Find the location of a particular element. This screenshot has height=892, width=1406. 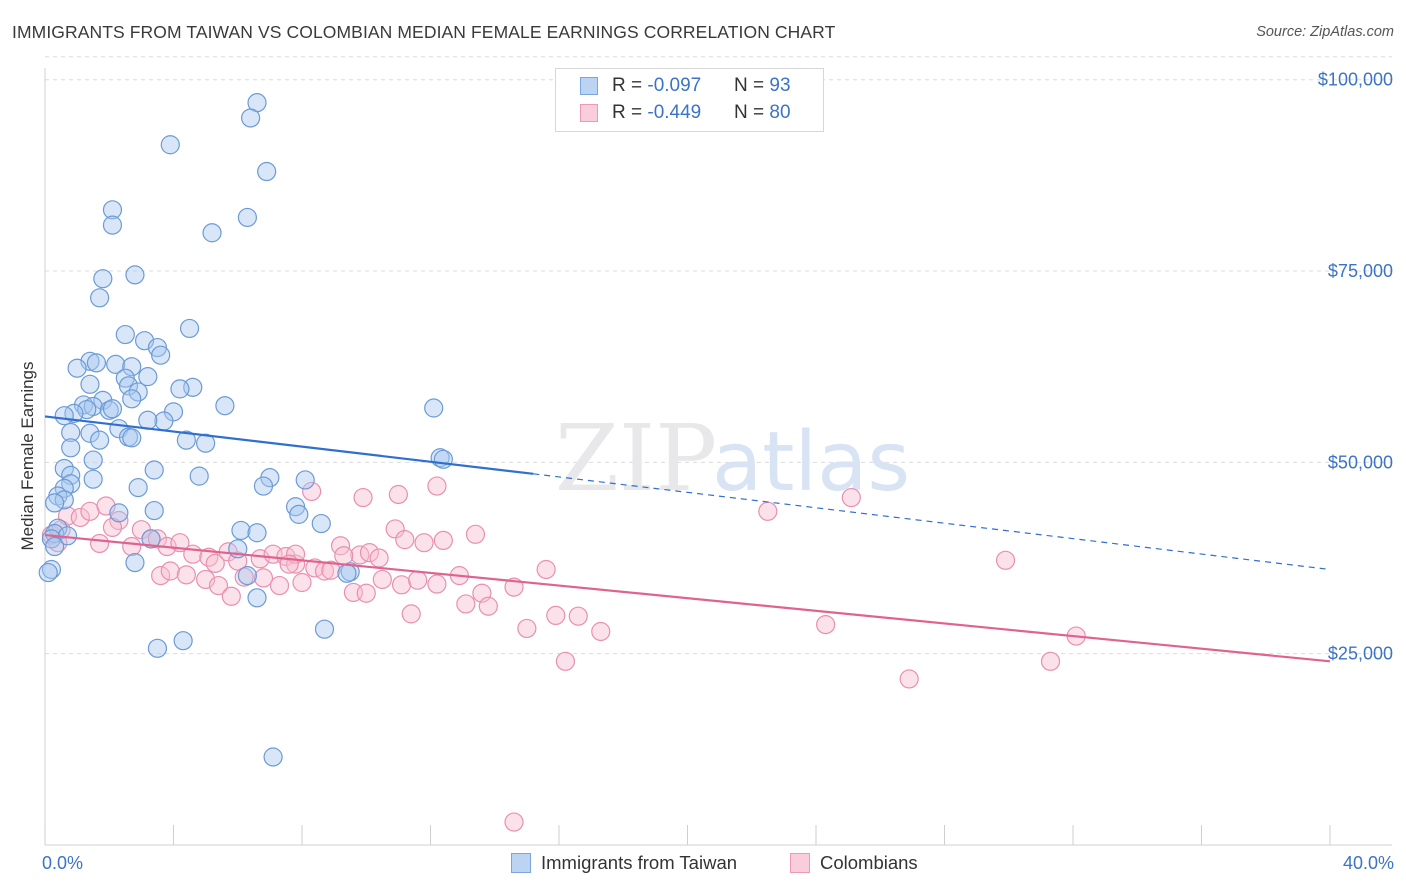

y-tick-label: $25,000 is located at coordinates (1360, 654).